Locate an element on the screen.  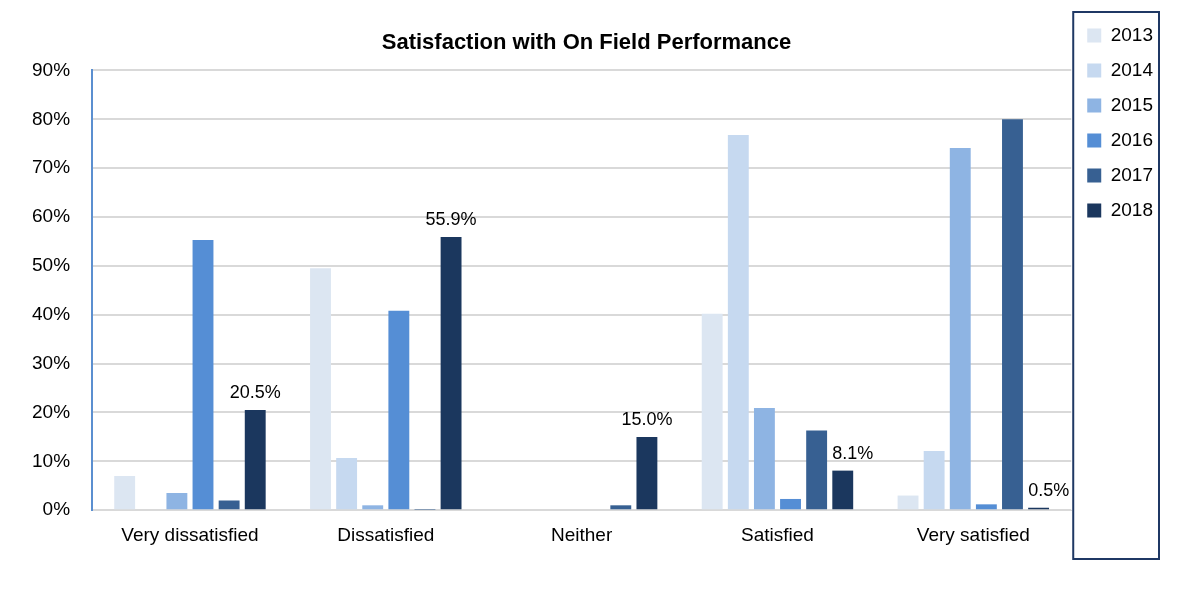
data-label: 55.9% is located at coordinates (451, 219).